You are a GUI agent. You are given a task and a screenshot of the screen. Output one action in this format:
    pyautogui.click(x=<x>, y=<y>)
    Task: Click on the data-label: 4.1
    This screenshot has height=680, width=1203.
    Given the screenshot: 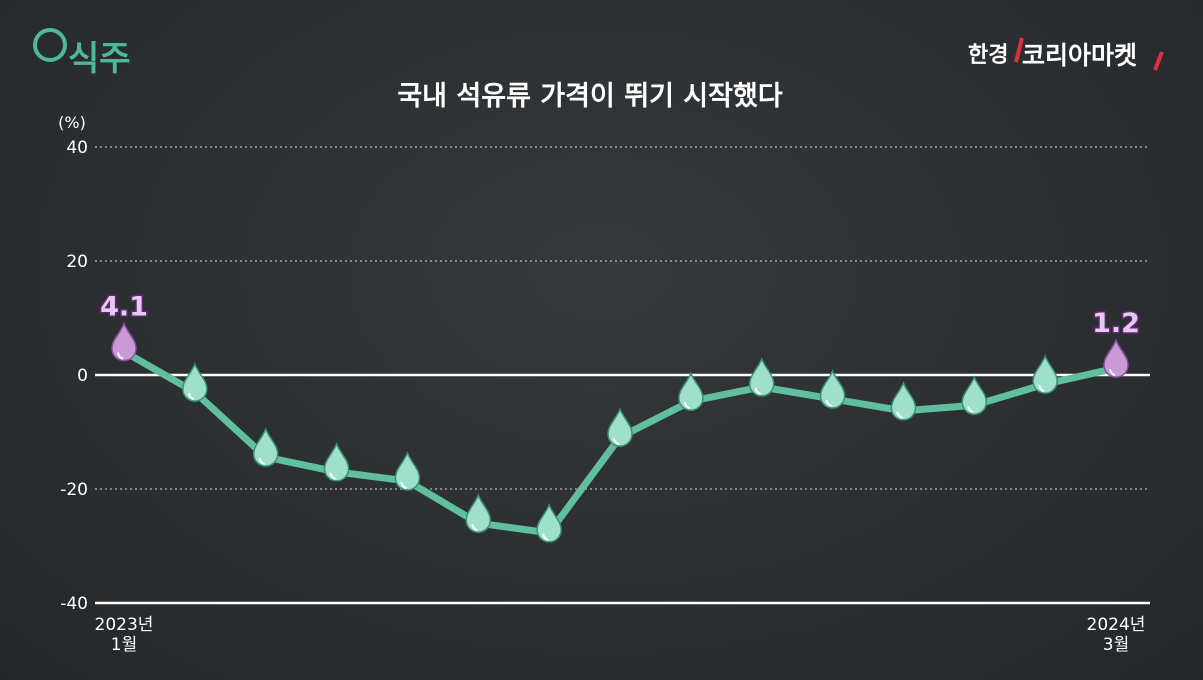 What is the action you would take?
    pyautogui.click(x=124, y=307)
    